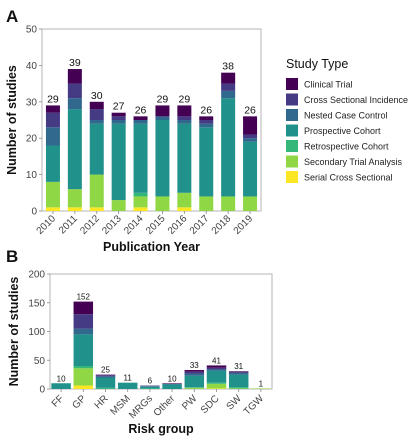 Image resolution: width=409 pixels, height=440 pixels. Describe the element at coordinates (105, 370) in the screenshot. I see `bar-total-label: 25` at that location.